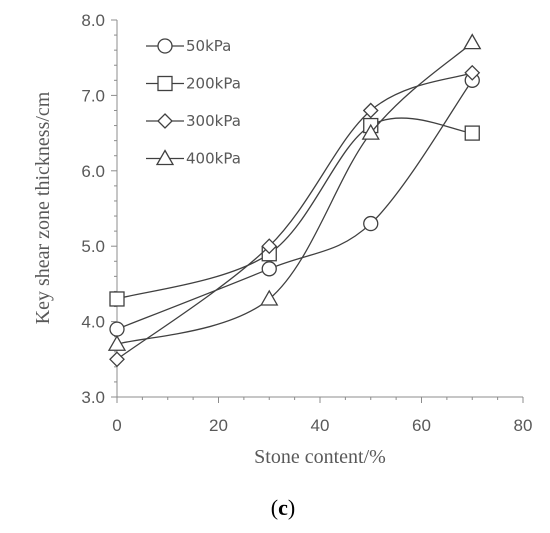 This screenshot has height=533, width=550. Describe the element at coordinates (291, 507) in the screenshot. I see `caption-close-paren: )` at that location.